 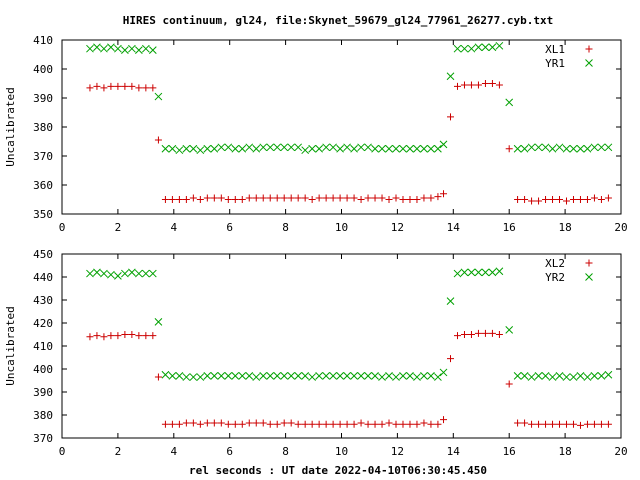 I want to click on legend-label: XL1, so click(x=555, y=49).